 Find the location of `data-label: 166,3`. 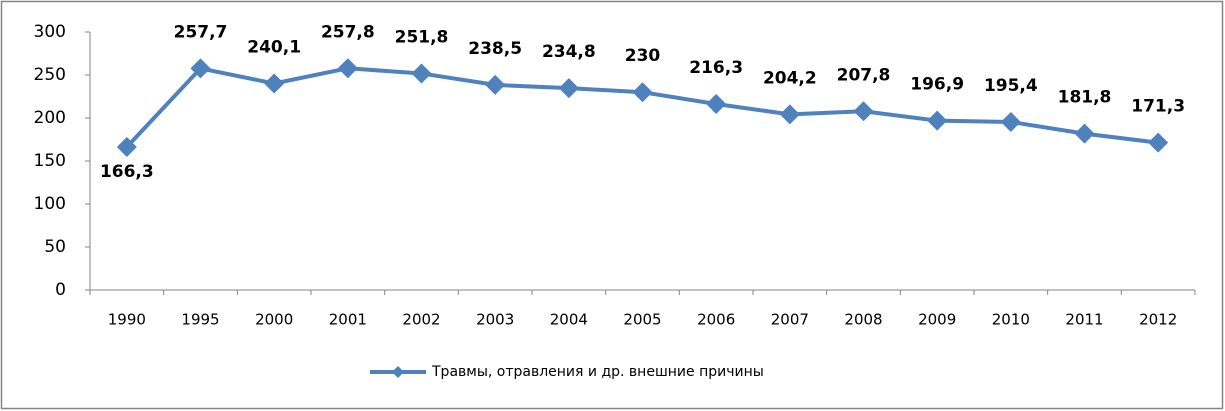

data-label: 166,3 is located at coordinates (127, 172).